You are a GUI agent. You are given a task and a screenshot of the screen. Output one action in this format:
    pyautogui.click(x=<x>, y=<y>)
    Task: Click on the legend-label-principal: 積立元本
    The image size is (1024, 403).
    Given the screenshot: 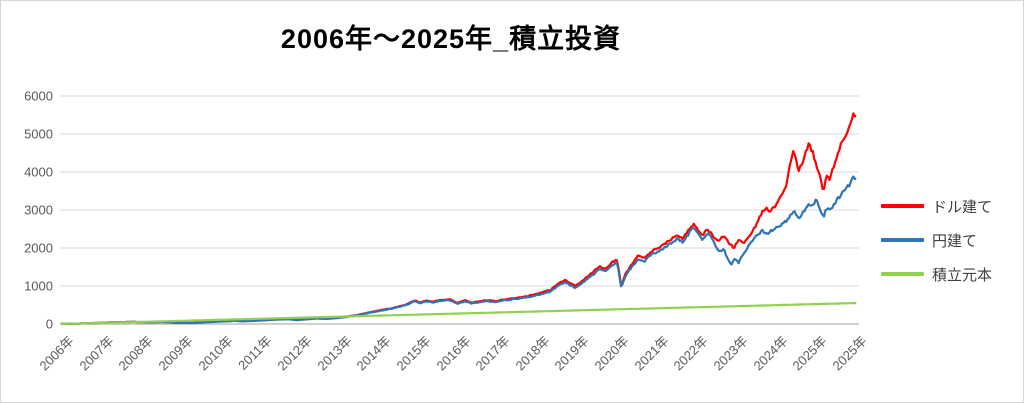 What is the action you would take?
    pyautogui.click(x=962, y=275)
    